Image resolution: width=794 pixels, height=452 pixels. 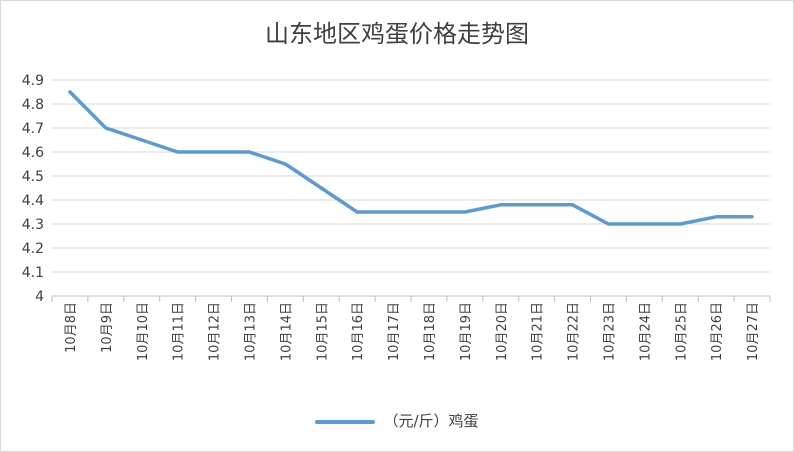 I want to click on x-tick-label: 10月24日, so click(x=645, y=331).